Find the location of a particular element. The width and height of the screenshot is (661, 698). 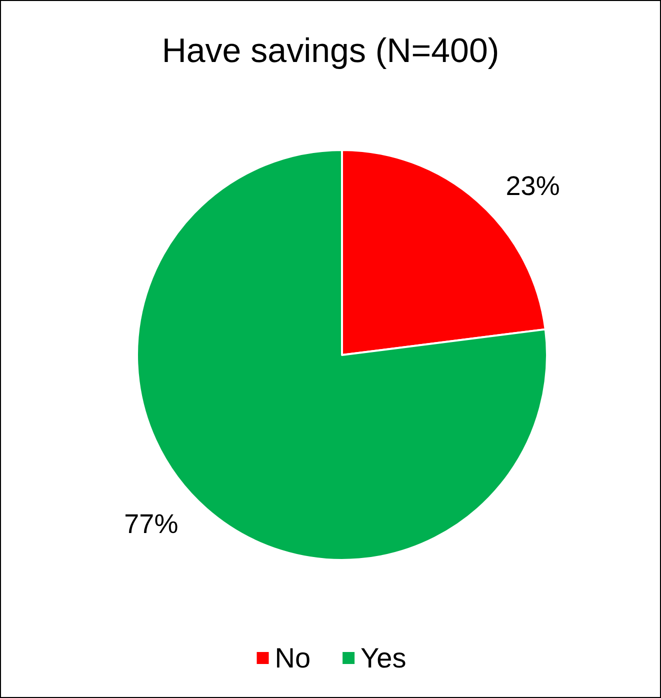

data-label: 77% is located at coordinates (151, 523).